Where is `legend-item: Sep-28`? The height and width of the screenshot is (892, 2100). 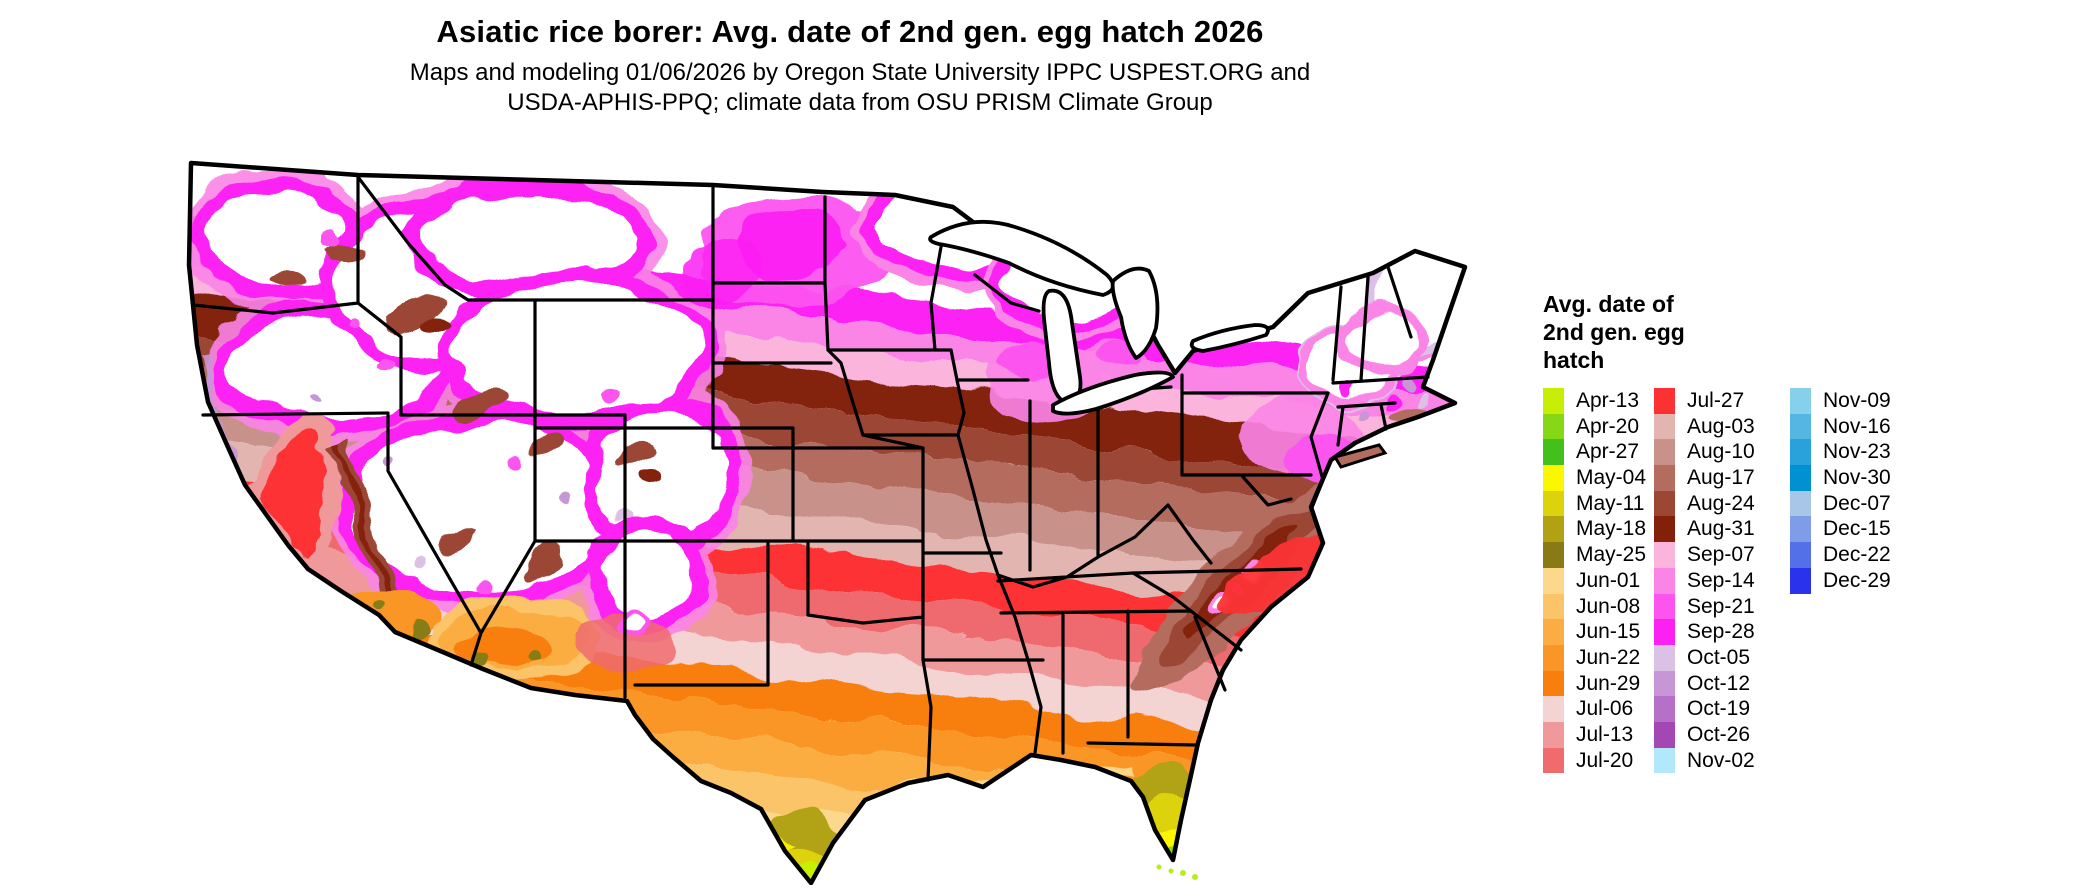
legend-item: Sep-28 is located at coordinates (1722, 632).